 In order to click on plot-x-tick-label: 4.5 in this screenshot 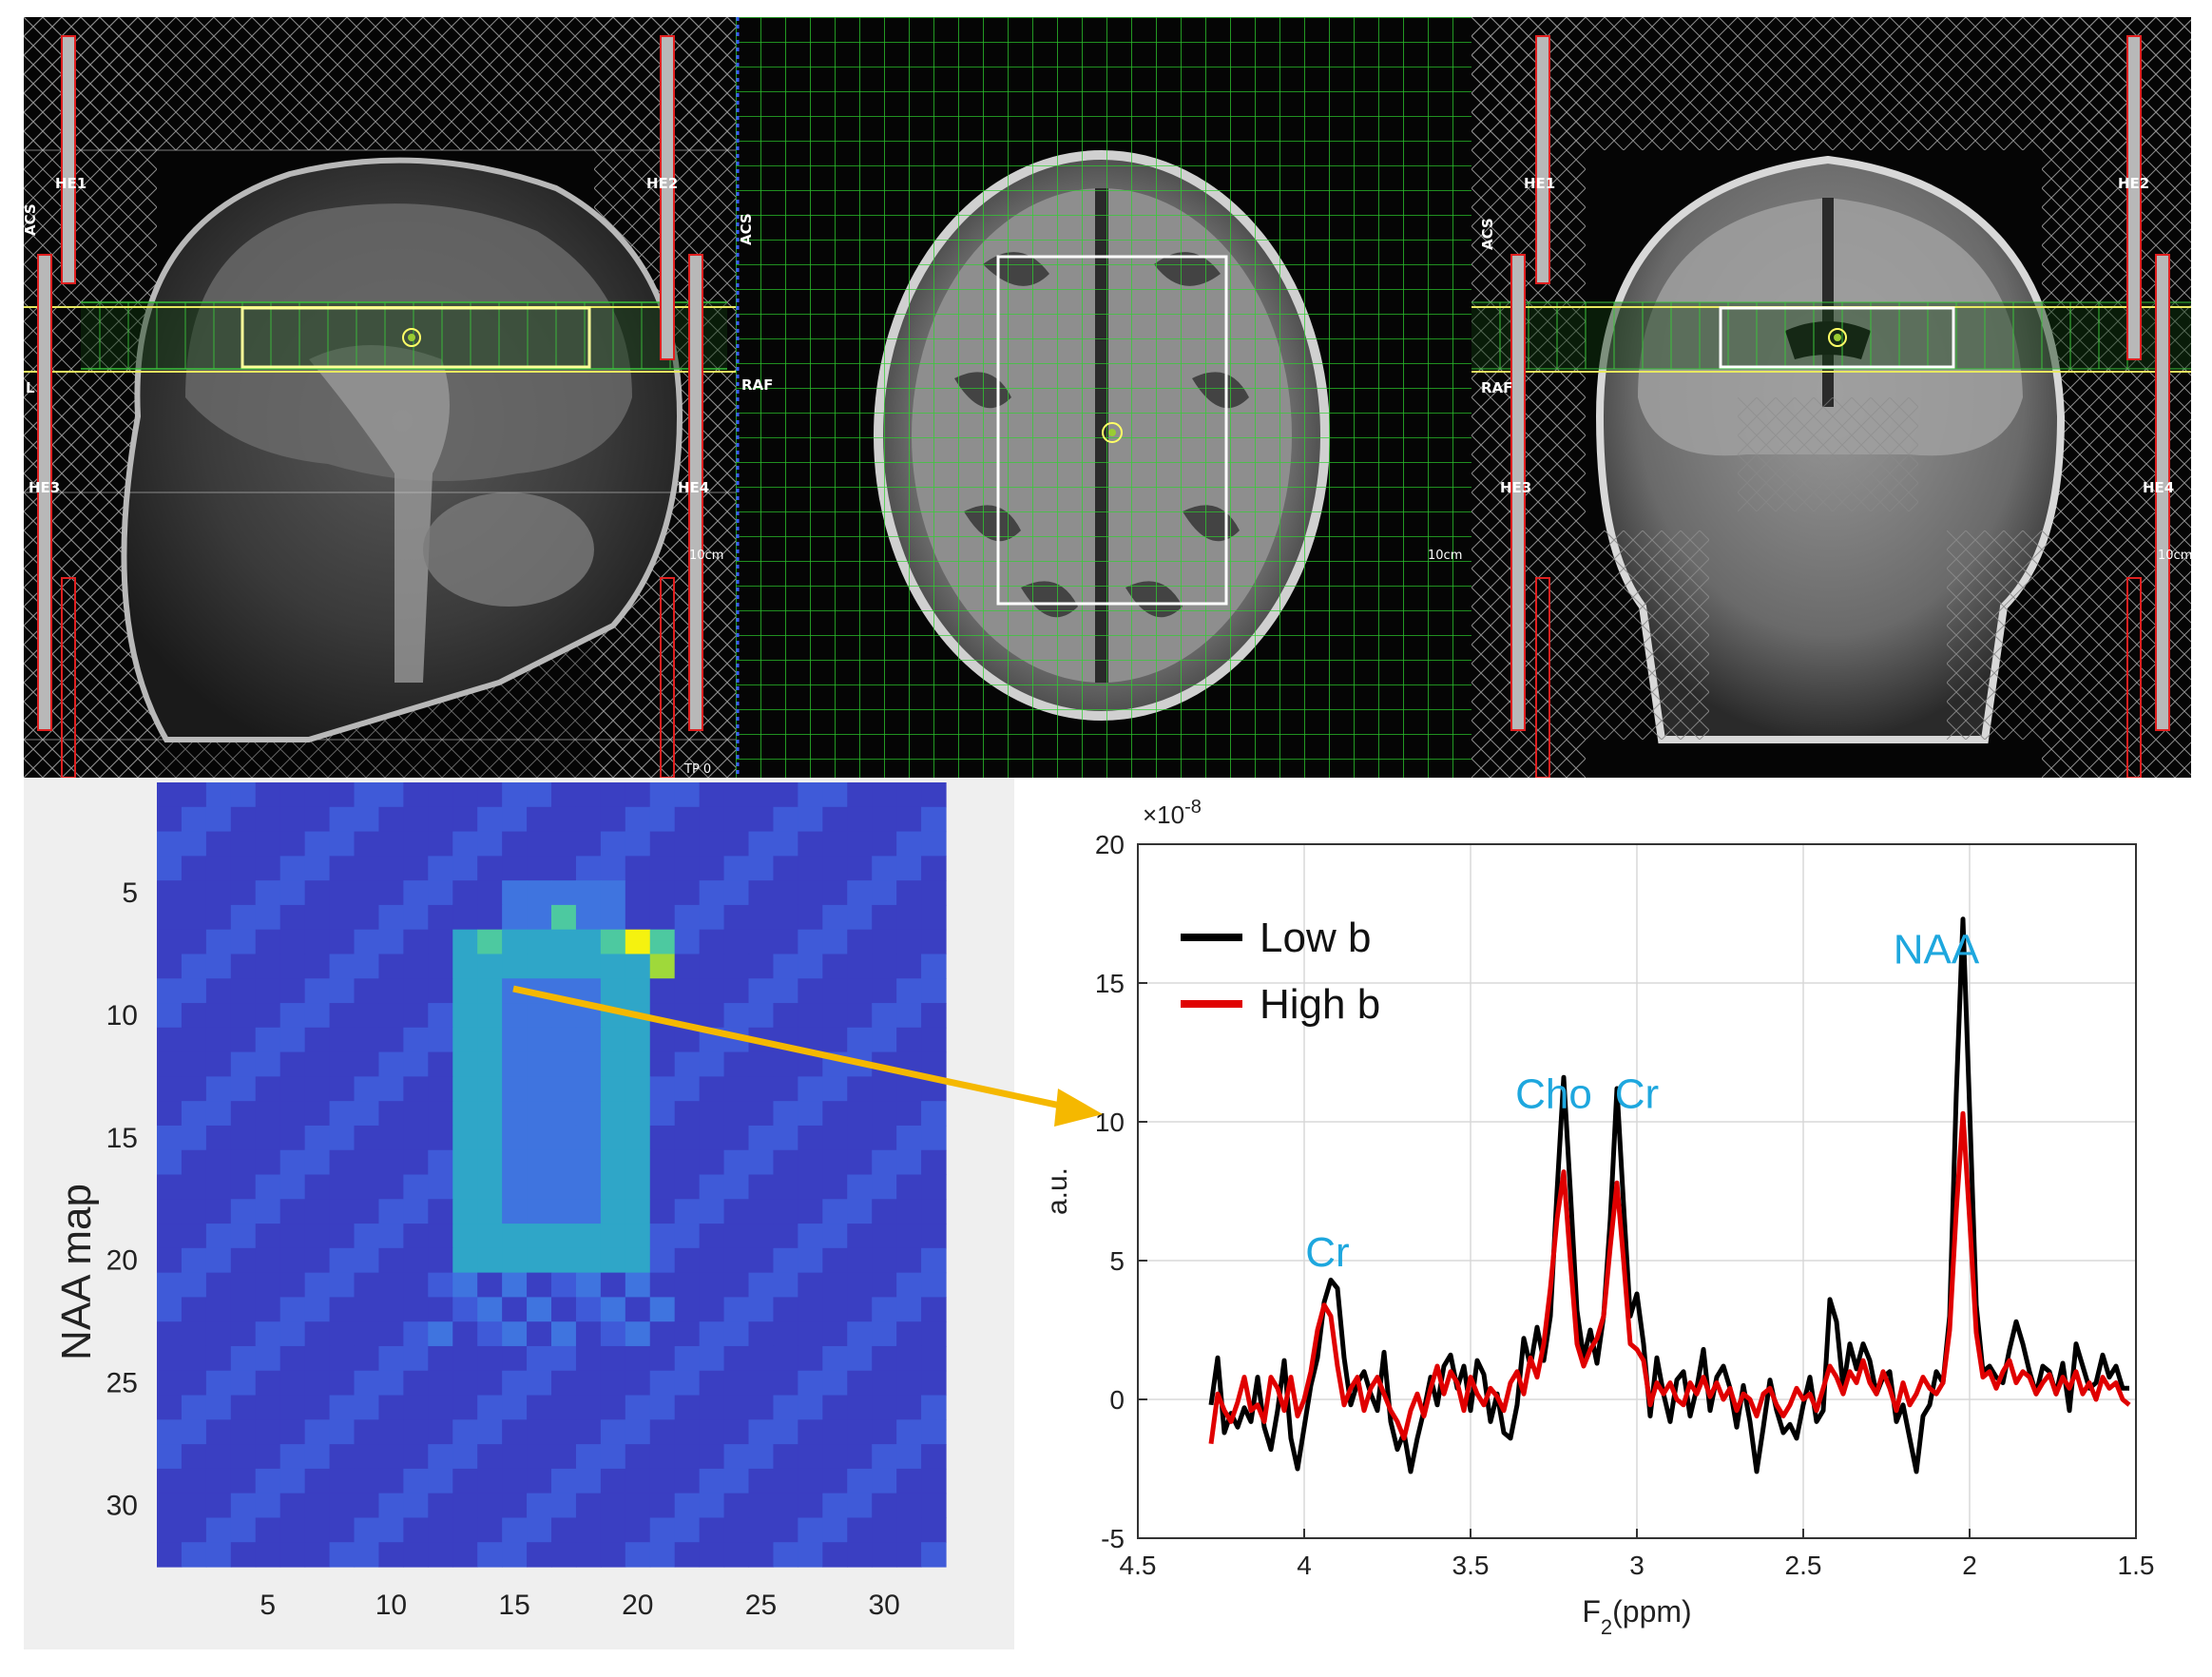, I will do `click(1139, 1565)`.